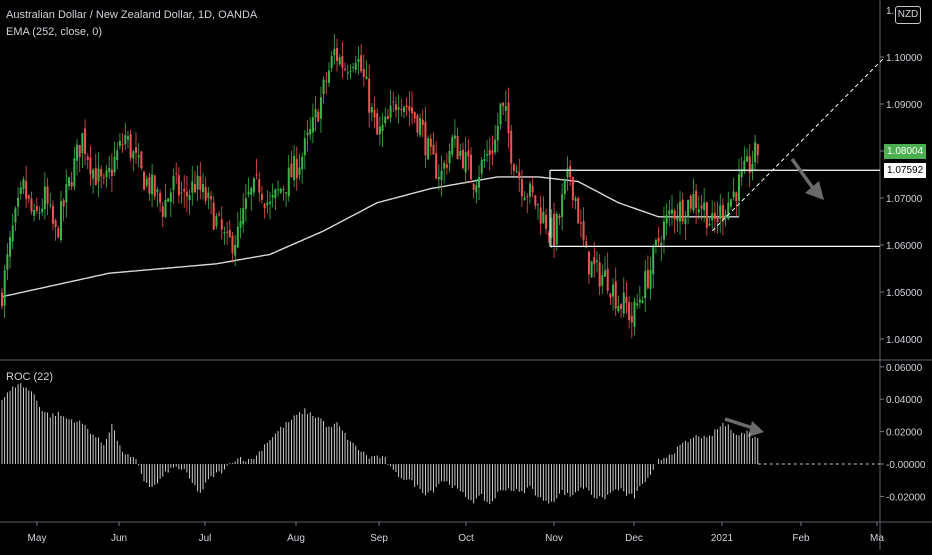  I want to click on roc-legend: ROC (22), so click(30, 377).